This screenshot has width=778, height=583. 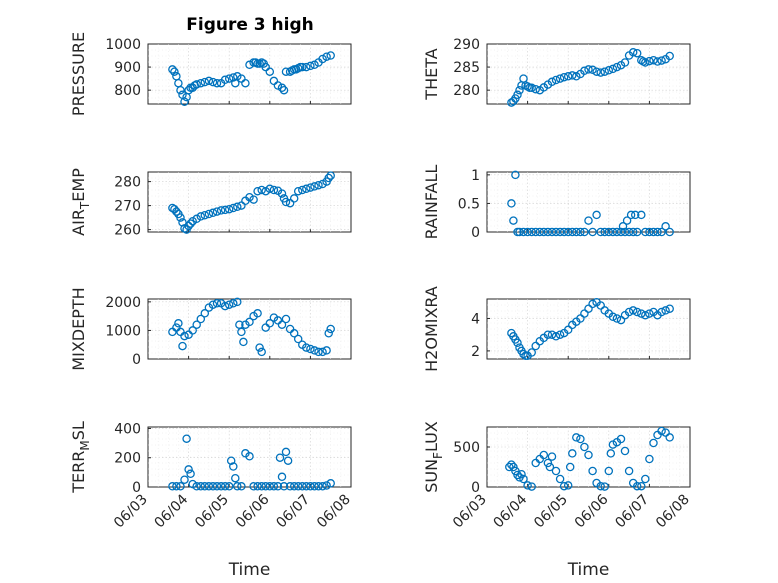 I want to click on figure-title: Figure 3 high, so click(x=250, y=25).